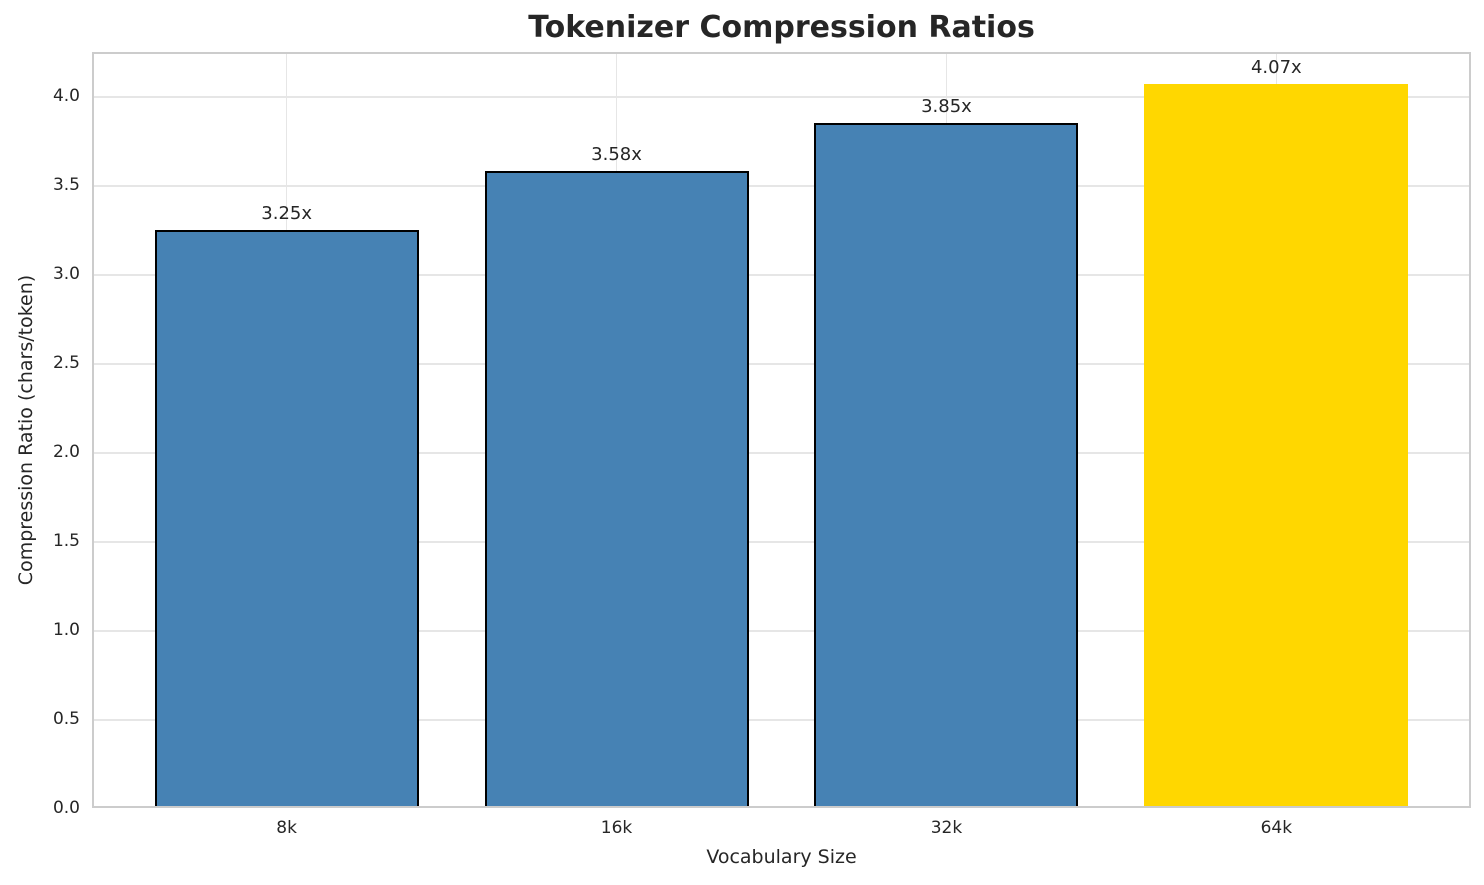 Image resolution: width=1484 pixels, height=885 pixels. What do you see at coordinates (66, 363) in the screenshot?
I see `y-tick-label: 2.5` at bounding box center [66, 363].